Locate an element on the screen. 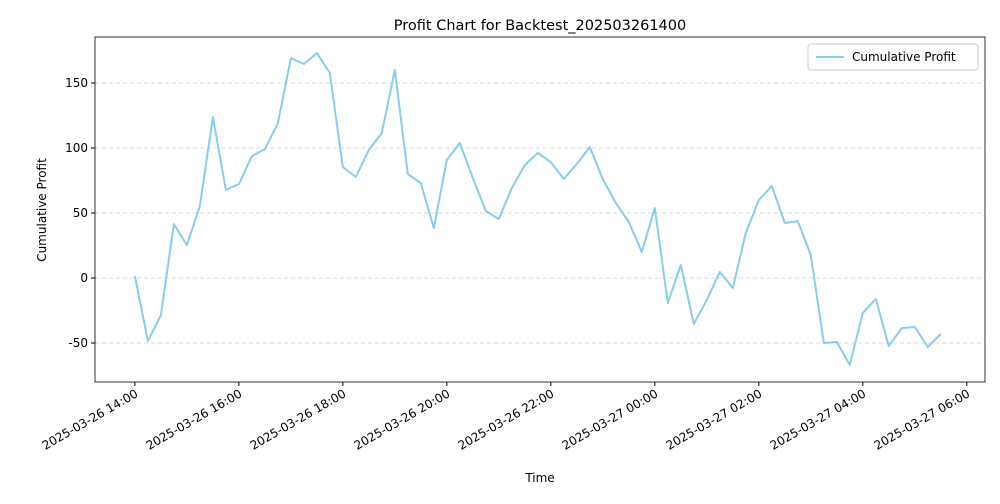 Image resolution: width=1000 pixels, height=504 pixels. legend-label: Cumulative Profit is located at coordinates (904, 57).